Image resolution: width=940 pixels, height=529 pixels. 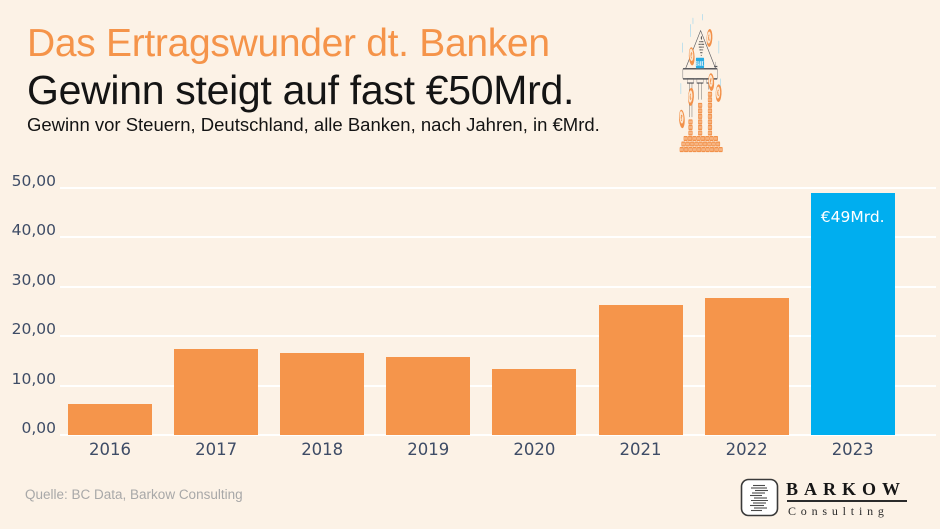 What do you see at coordinates (33, 378) in the screenshot?
I see `y-axis-tick-label: 10,00` at bounding box center [33, 378].